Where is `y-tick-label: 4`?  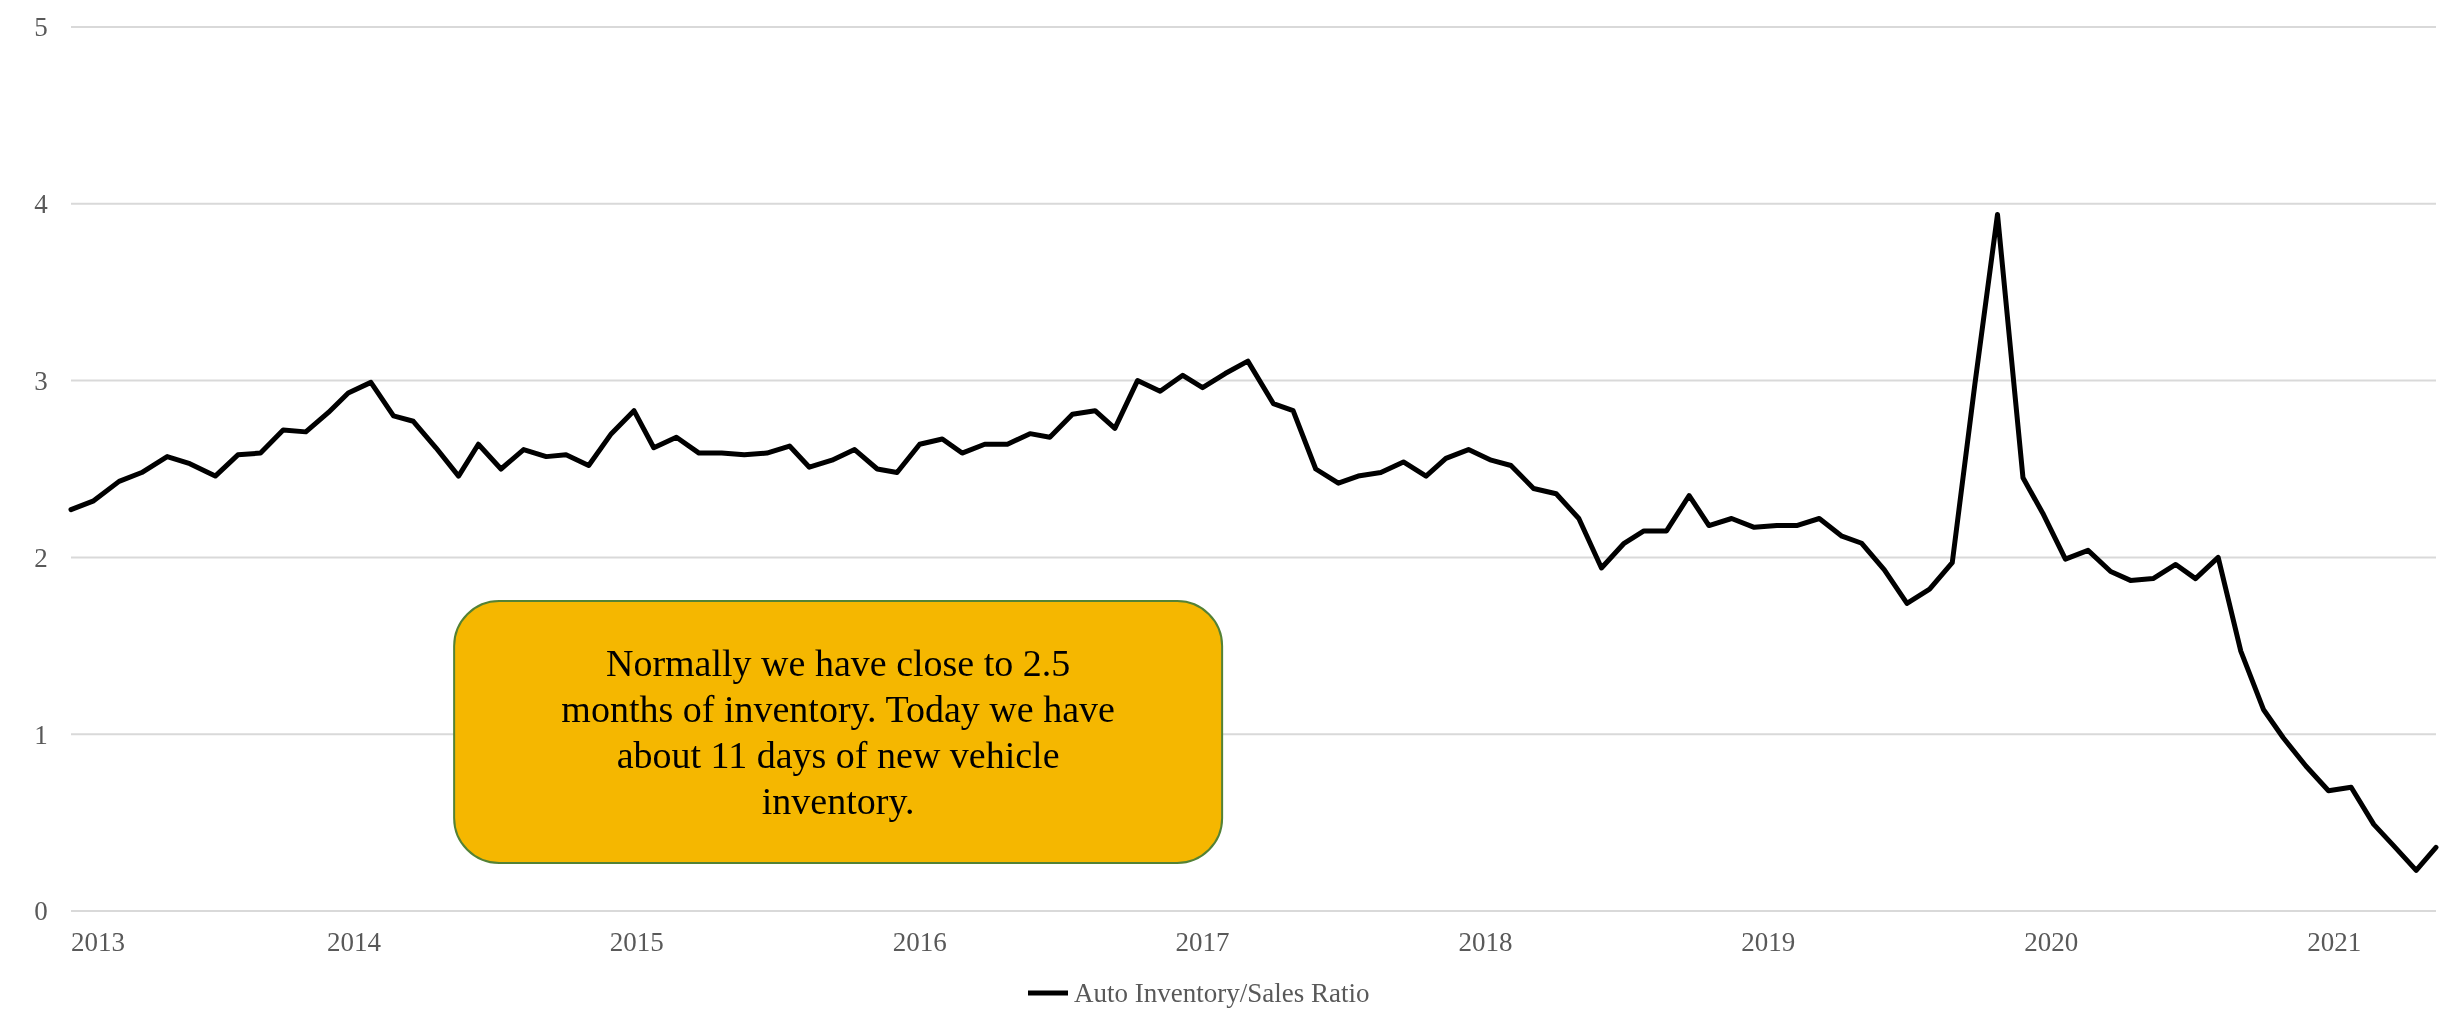 y-tick-label: 4 is located at coordinates (41, 204).